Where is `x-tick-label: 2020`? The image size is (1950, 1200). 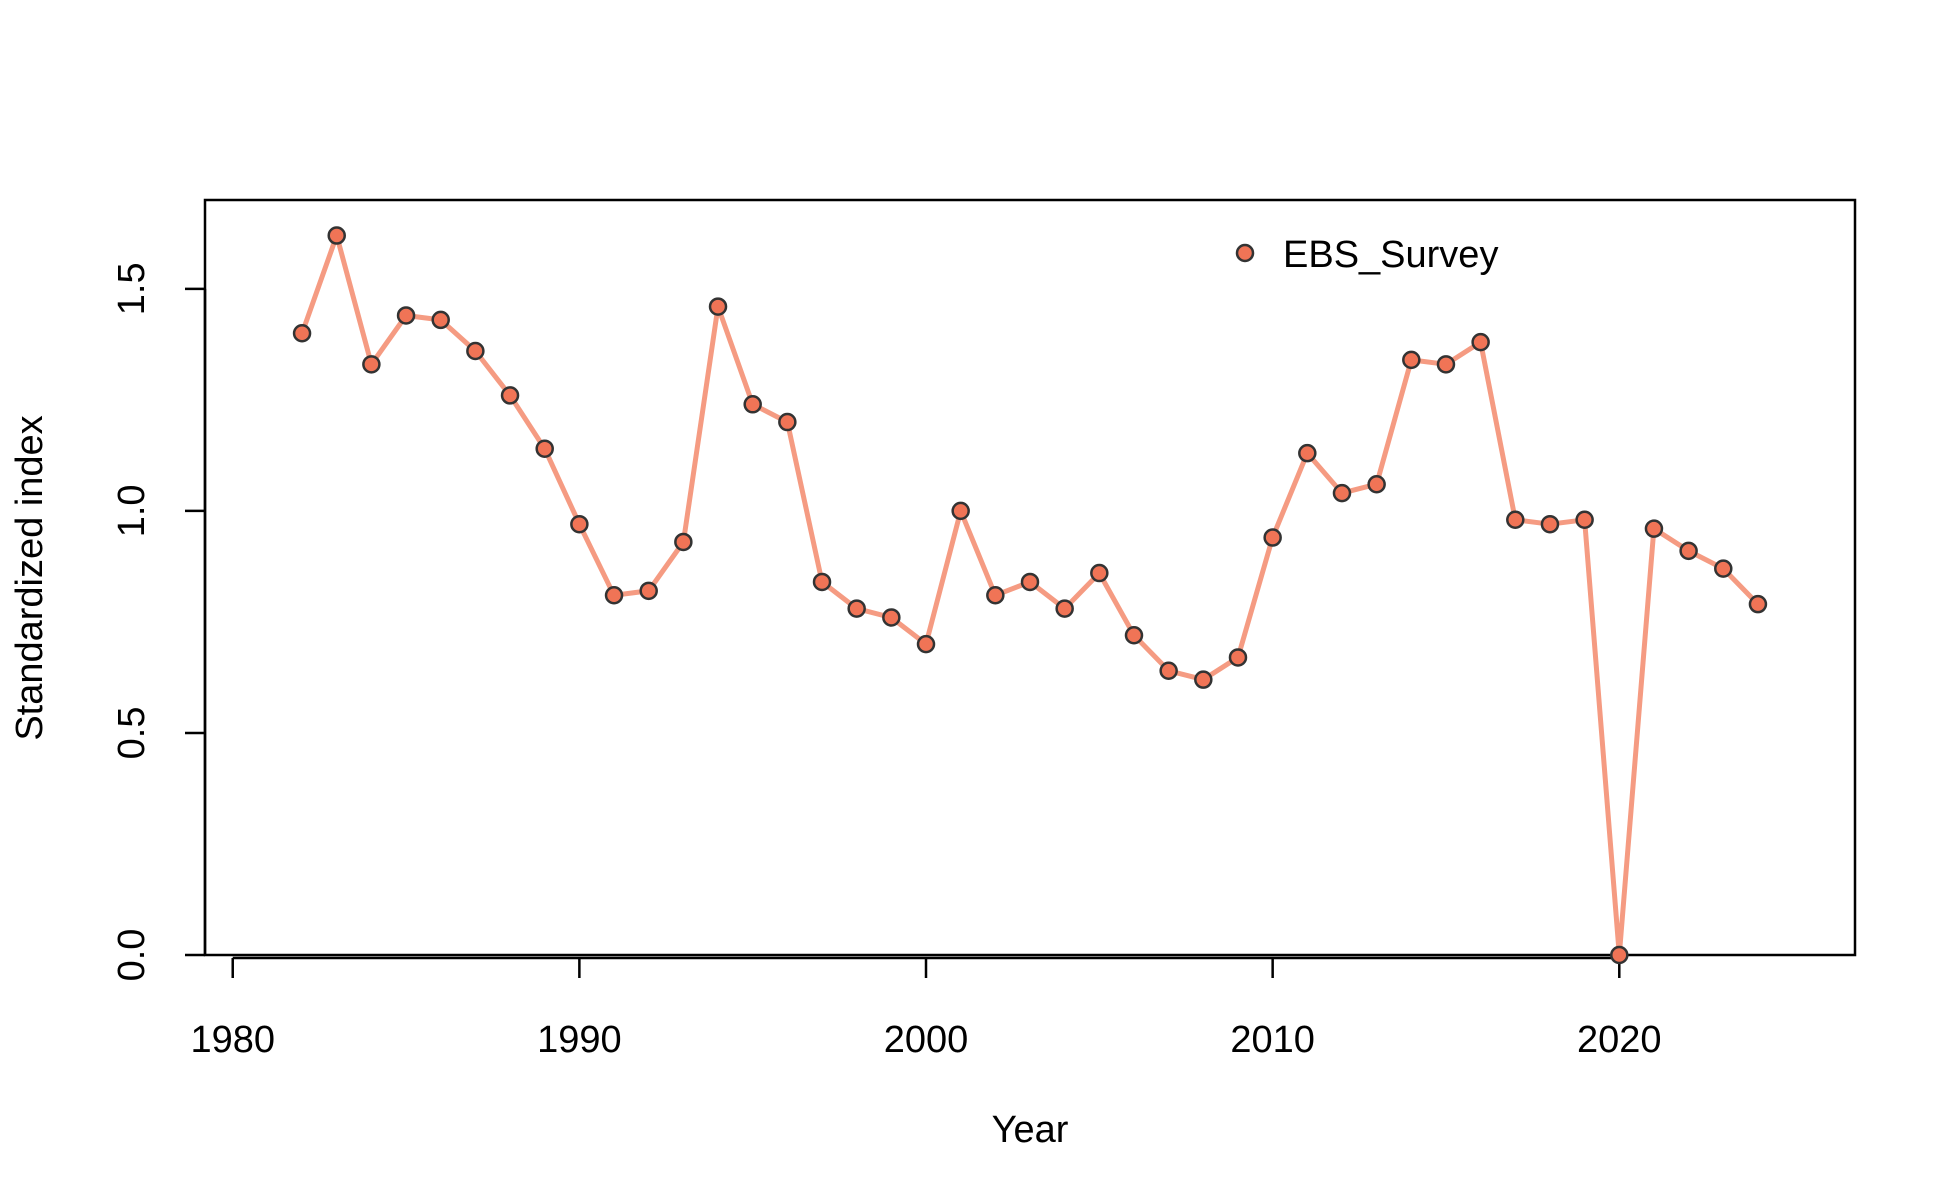
x-tick-label: 2020 is located at coordinates (1619, 1040).